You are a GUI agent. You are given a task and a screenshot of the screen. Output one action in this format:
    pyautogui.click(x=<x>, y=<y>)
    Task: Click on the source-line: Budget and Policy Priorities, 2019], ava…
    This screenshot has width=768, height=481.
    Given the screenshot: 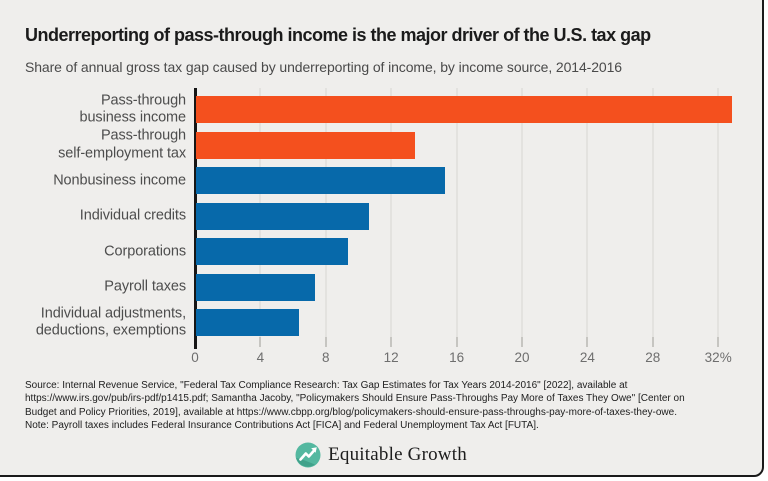 What is the action you would take?
    pyautogui.click(x=351, y=412)
    